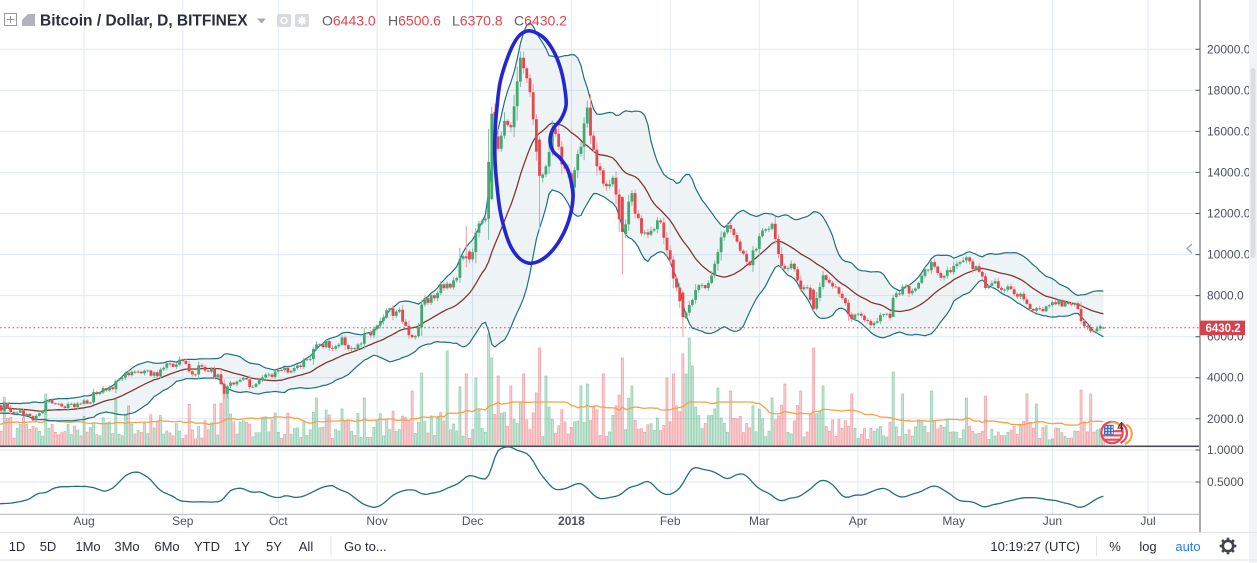 This screenshot has height=563, width=1257. What do you see at coordinates (1229, 214) in the screenshot?
I see `svg-text: 12000.0` at bounding box center [1229, 214].